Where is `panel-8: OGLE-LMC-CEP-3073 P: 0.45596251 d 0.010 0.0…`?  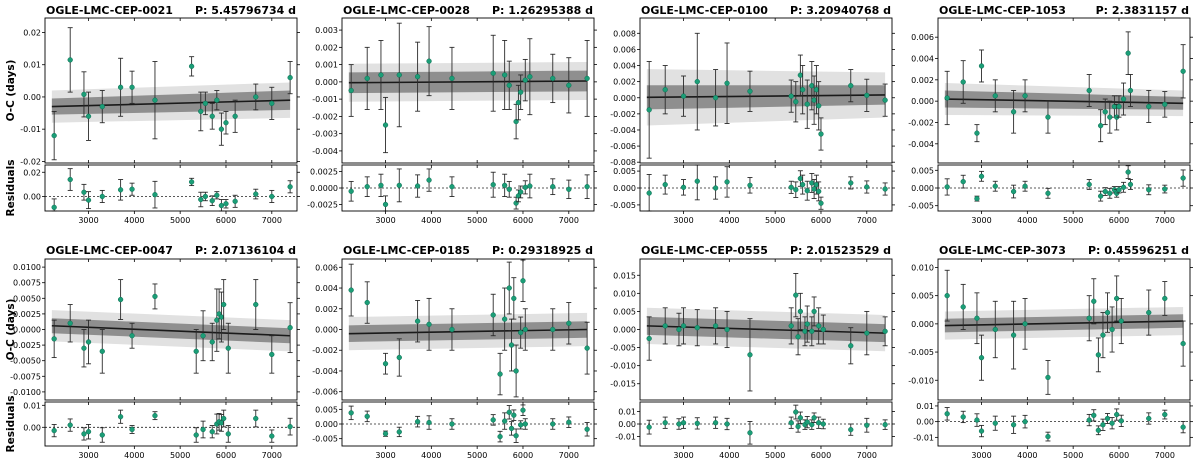
panel-8: OGLE-LMC-CEP-3073 P: 0.45596251 d 0.010 0.0… is located at coordinates (1050, 352).